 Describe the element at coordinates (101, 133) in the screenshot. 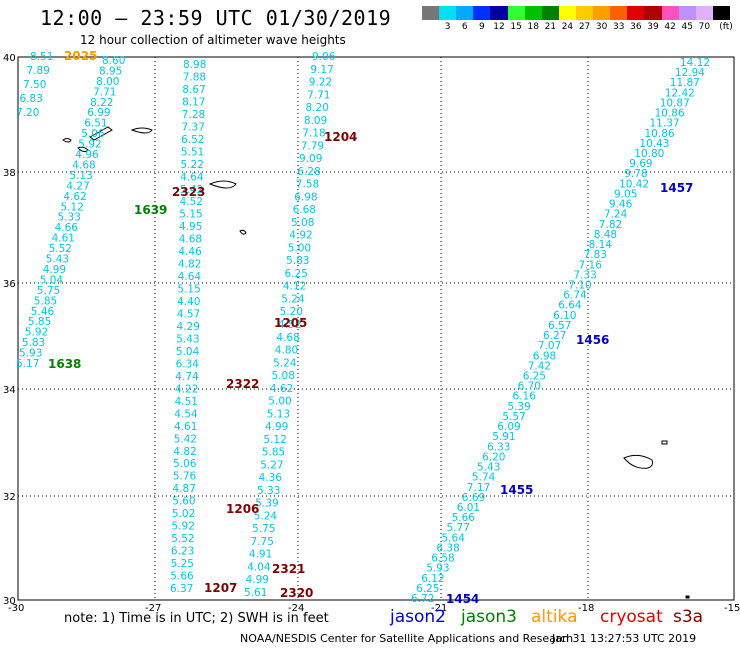

I see `island-faial` at that location.